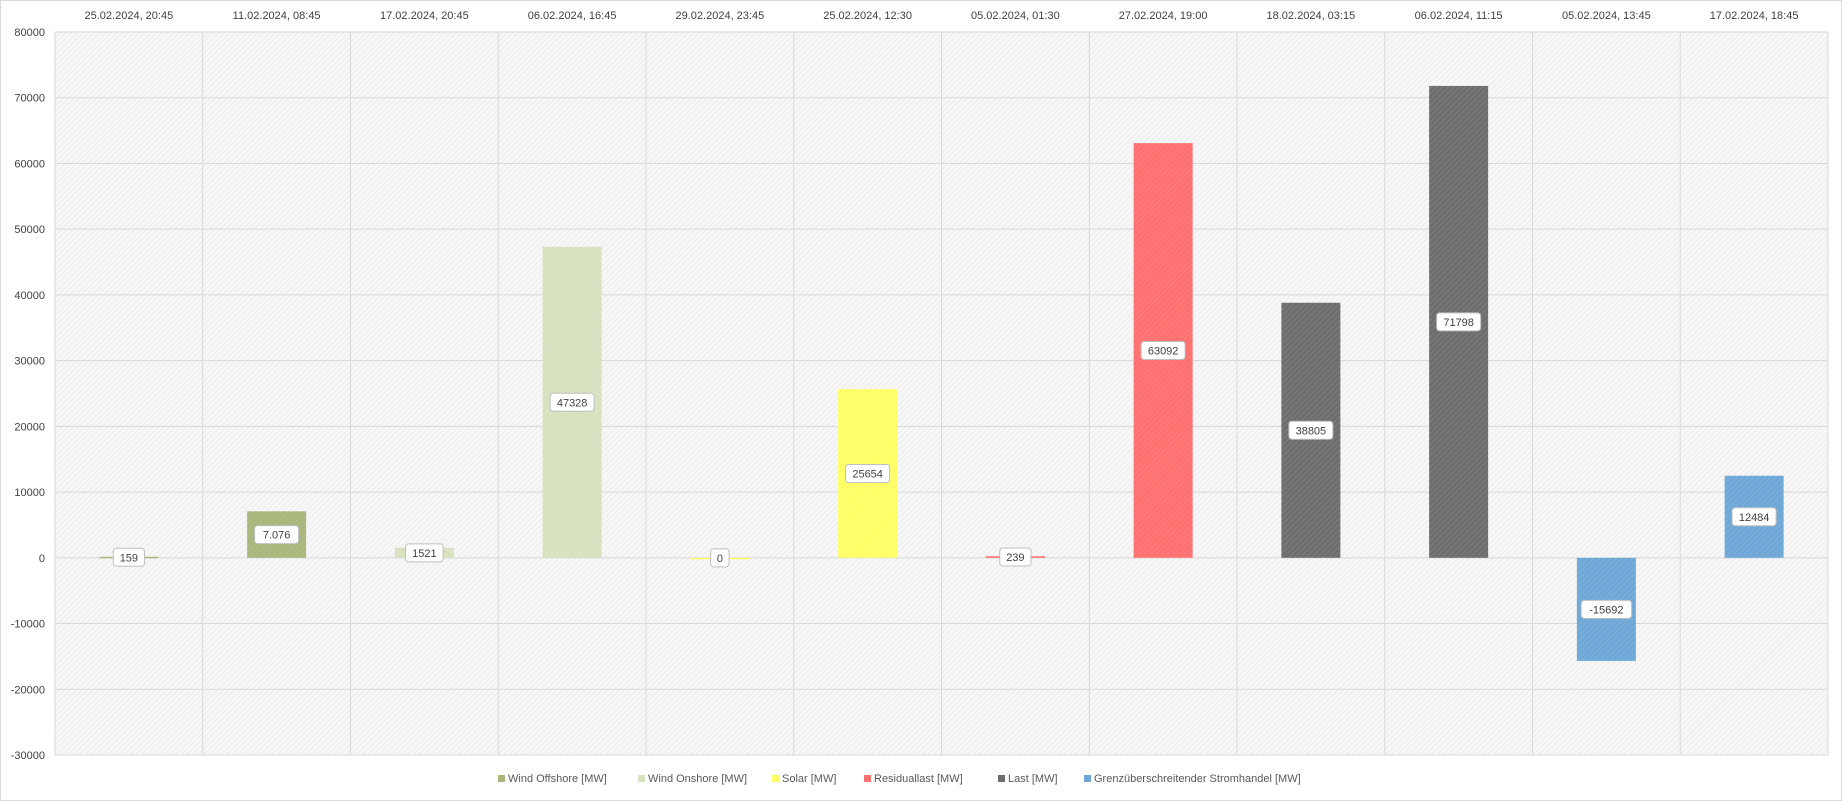 Image resolution: width=1842 pixels, height=801 pixels. Describe the element at coordinates (29, 164) in the screenshot. I see `y-tick-label: 60000` at that location.